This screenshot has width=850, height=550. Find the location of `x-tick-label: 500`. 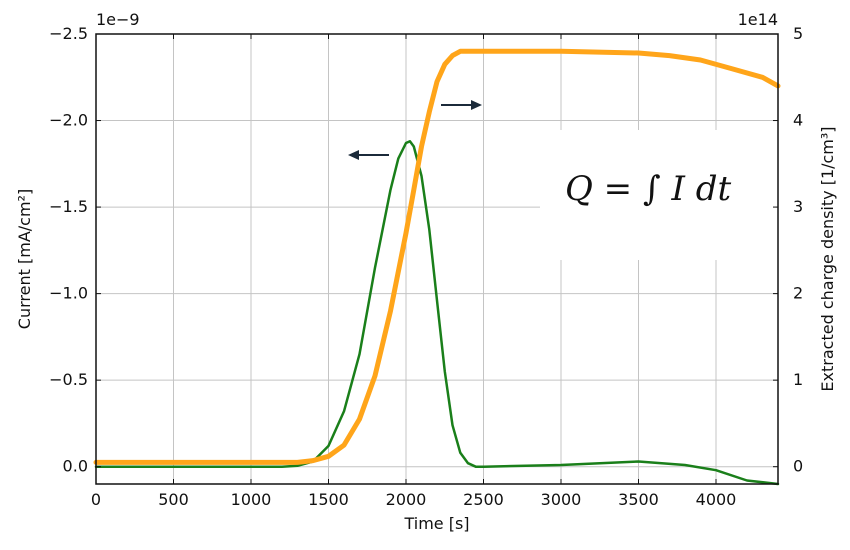

x-tick-label: 500 is located at coordinates (173, 499).